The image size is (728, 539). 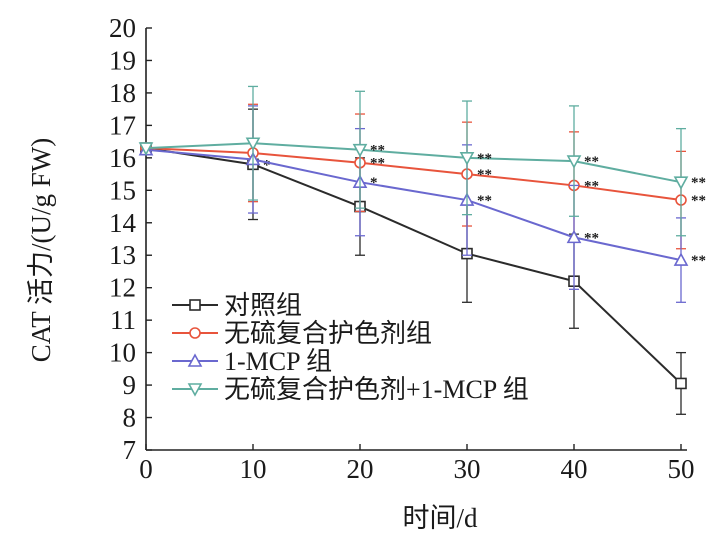 What do you see at coordinates (263, 305) in the screenshot?
I see `legend-label: 对照组` at bounding box center [263, 305].